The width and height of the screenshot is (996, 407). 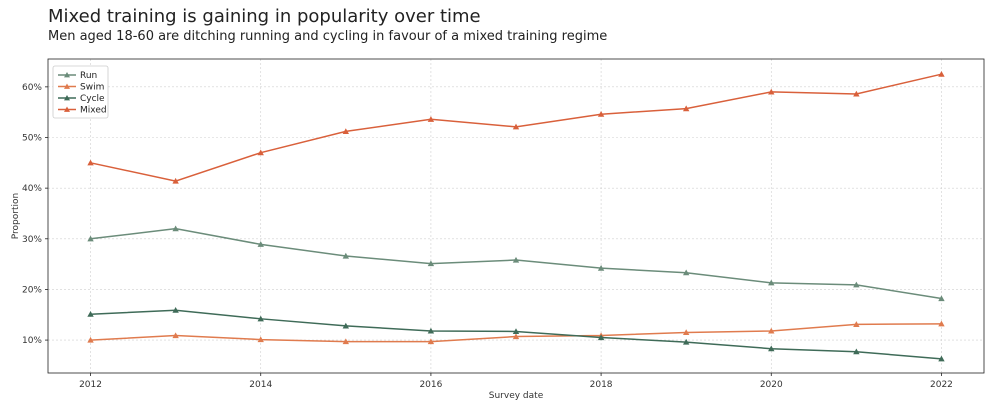 What do you see at coordinates (16, 216) in the screenshot?
I see `y-axis-label: Proportion` at bounding box center [16, 216].